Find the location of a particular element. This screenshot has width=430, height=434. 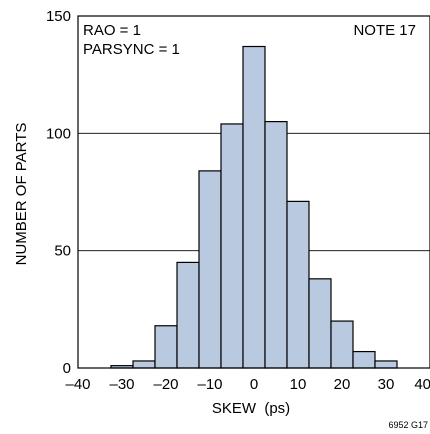

y-tick-label: 0 is located at coordinates (67, 368).